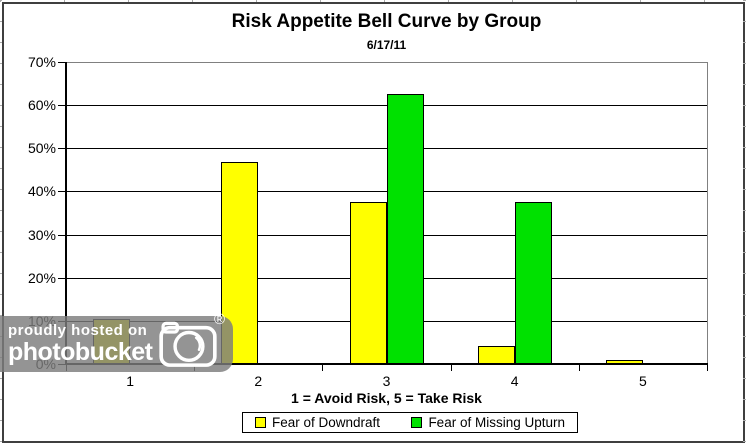 The width and height of the screenshot is (746, 445). What do you see at coordinates (496, 422) in the screenshot?
I see `legend-label: Fear of Missing Upturn` at bounding box center [496, 422].